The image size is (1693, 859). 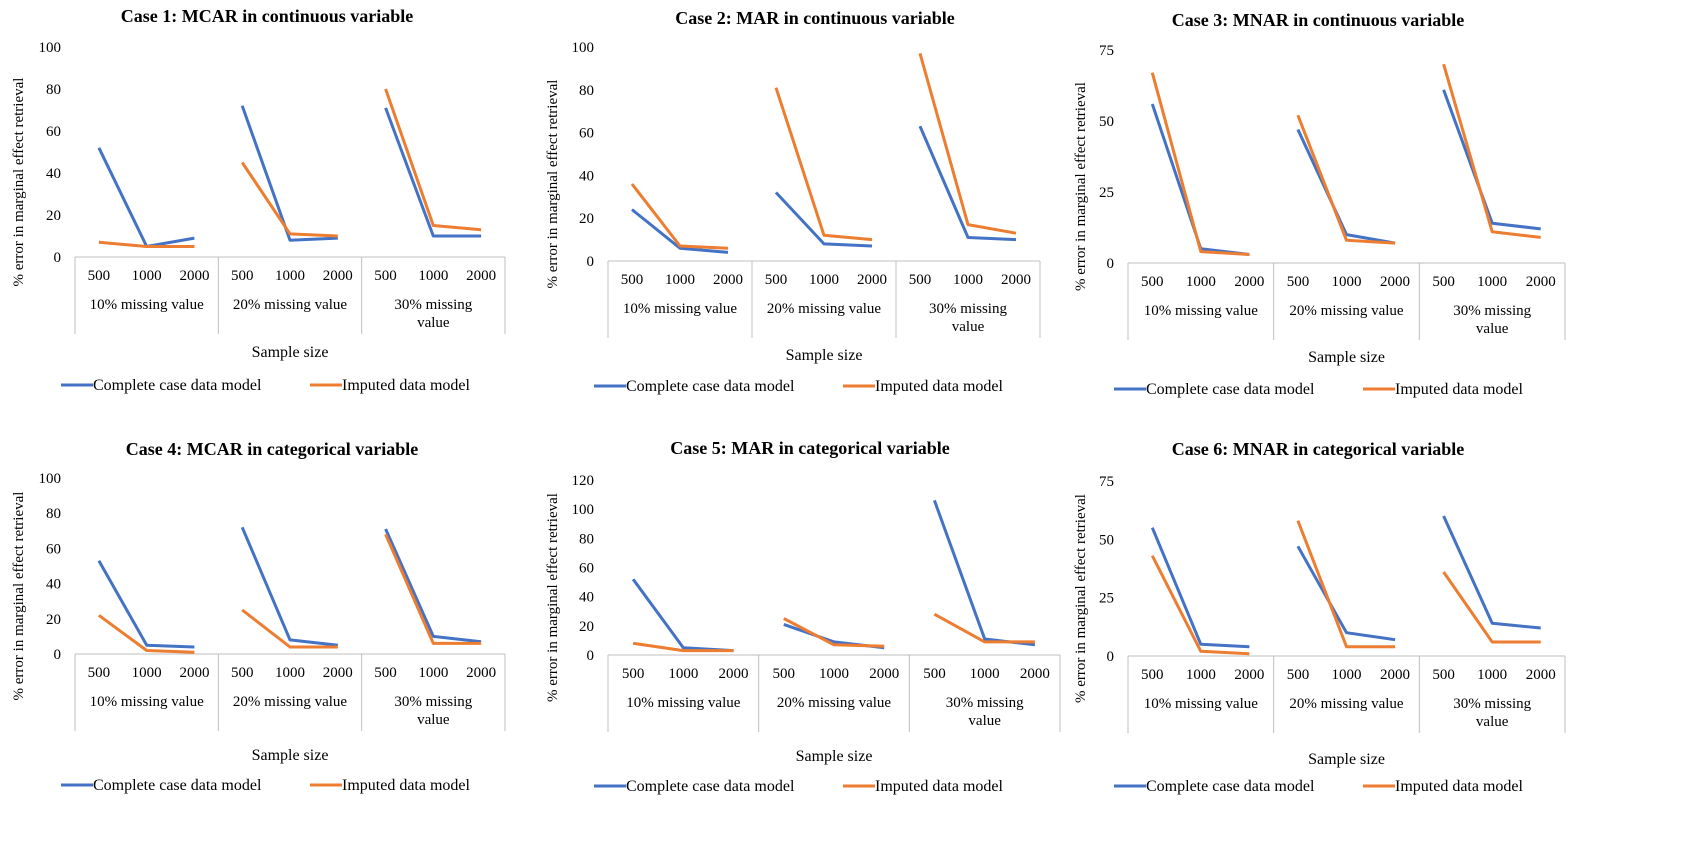 I want to click on y-tick-label: 80, so click(x=586, y=91).